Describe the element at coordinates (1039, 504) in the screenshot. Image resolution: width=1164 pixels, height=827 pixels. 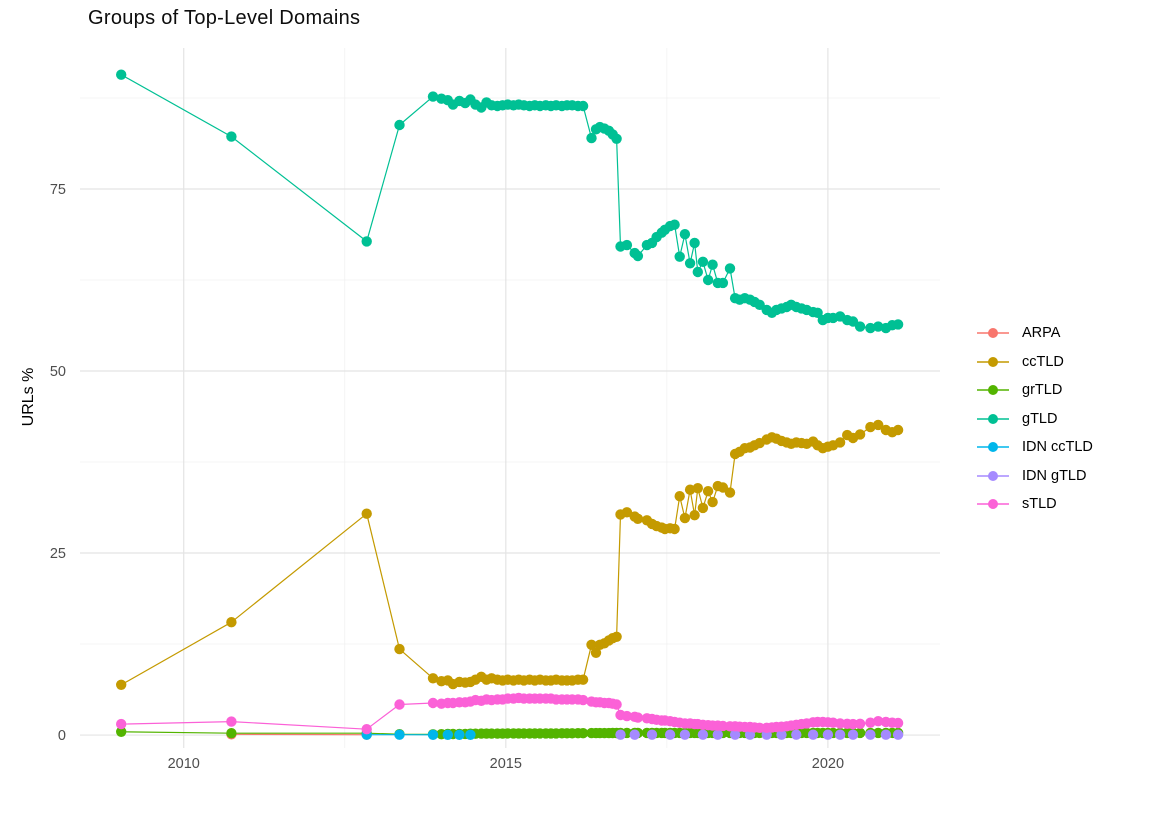
I see `legend-label: sTLD` at that location.